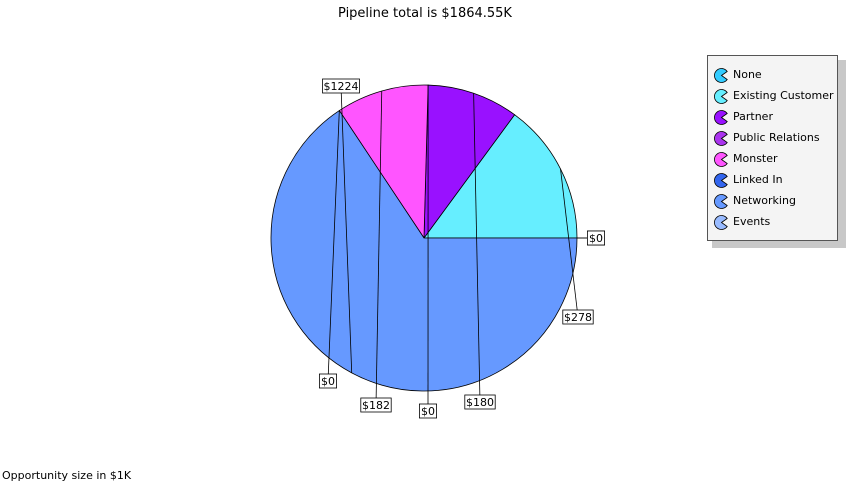 This screenshot has height=500, width=850. Describe the element at coordinates (783, 95) in the screenshot. I see `legend-label: Existing Customer` at that location.